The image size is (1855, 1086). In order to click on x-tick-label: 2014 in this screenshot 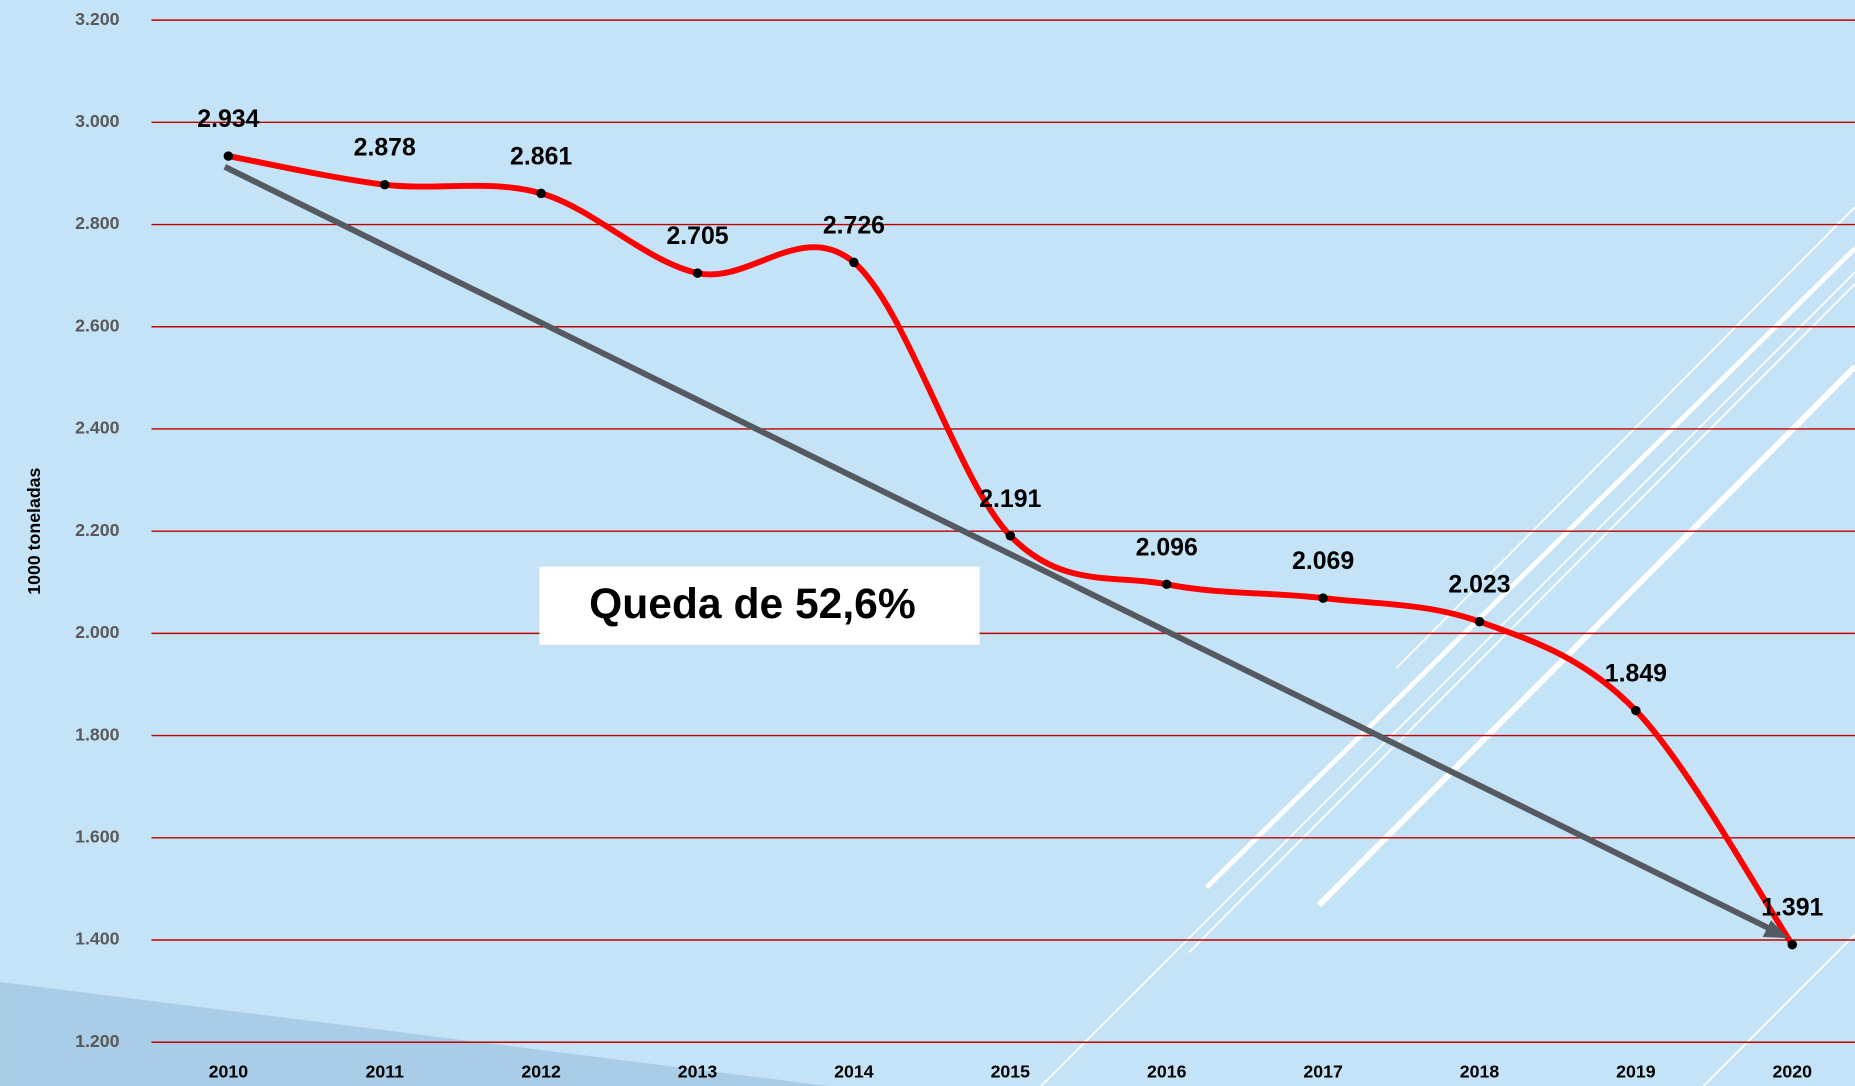, I will do `click(854, 1072)`.